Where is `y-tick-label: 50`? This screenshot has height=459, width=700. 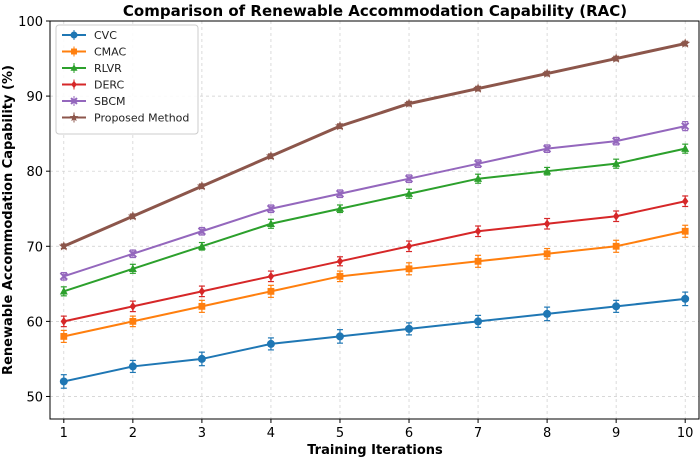 y-tick-label: 50 is located at coordinates (34, 397).